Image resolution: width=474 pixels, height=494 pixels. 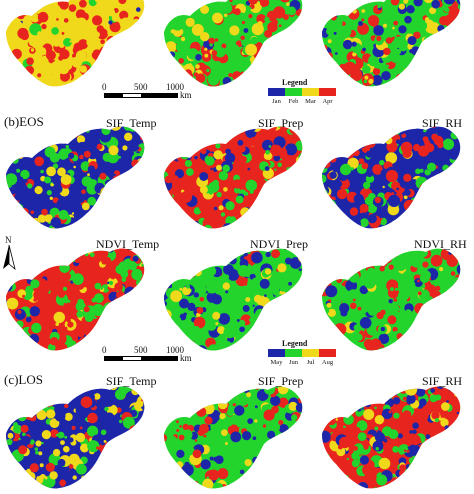 What do you see at coordinates (76, 298) in the screenshot?
I see `map-r3c1` at bounding box center [76, 298].